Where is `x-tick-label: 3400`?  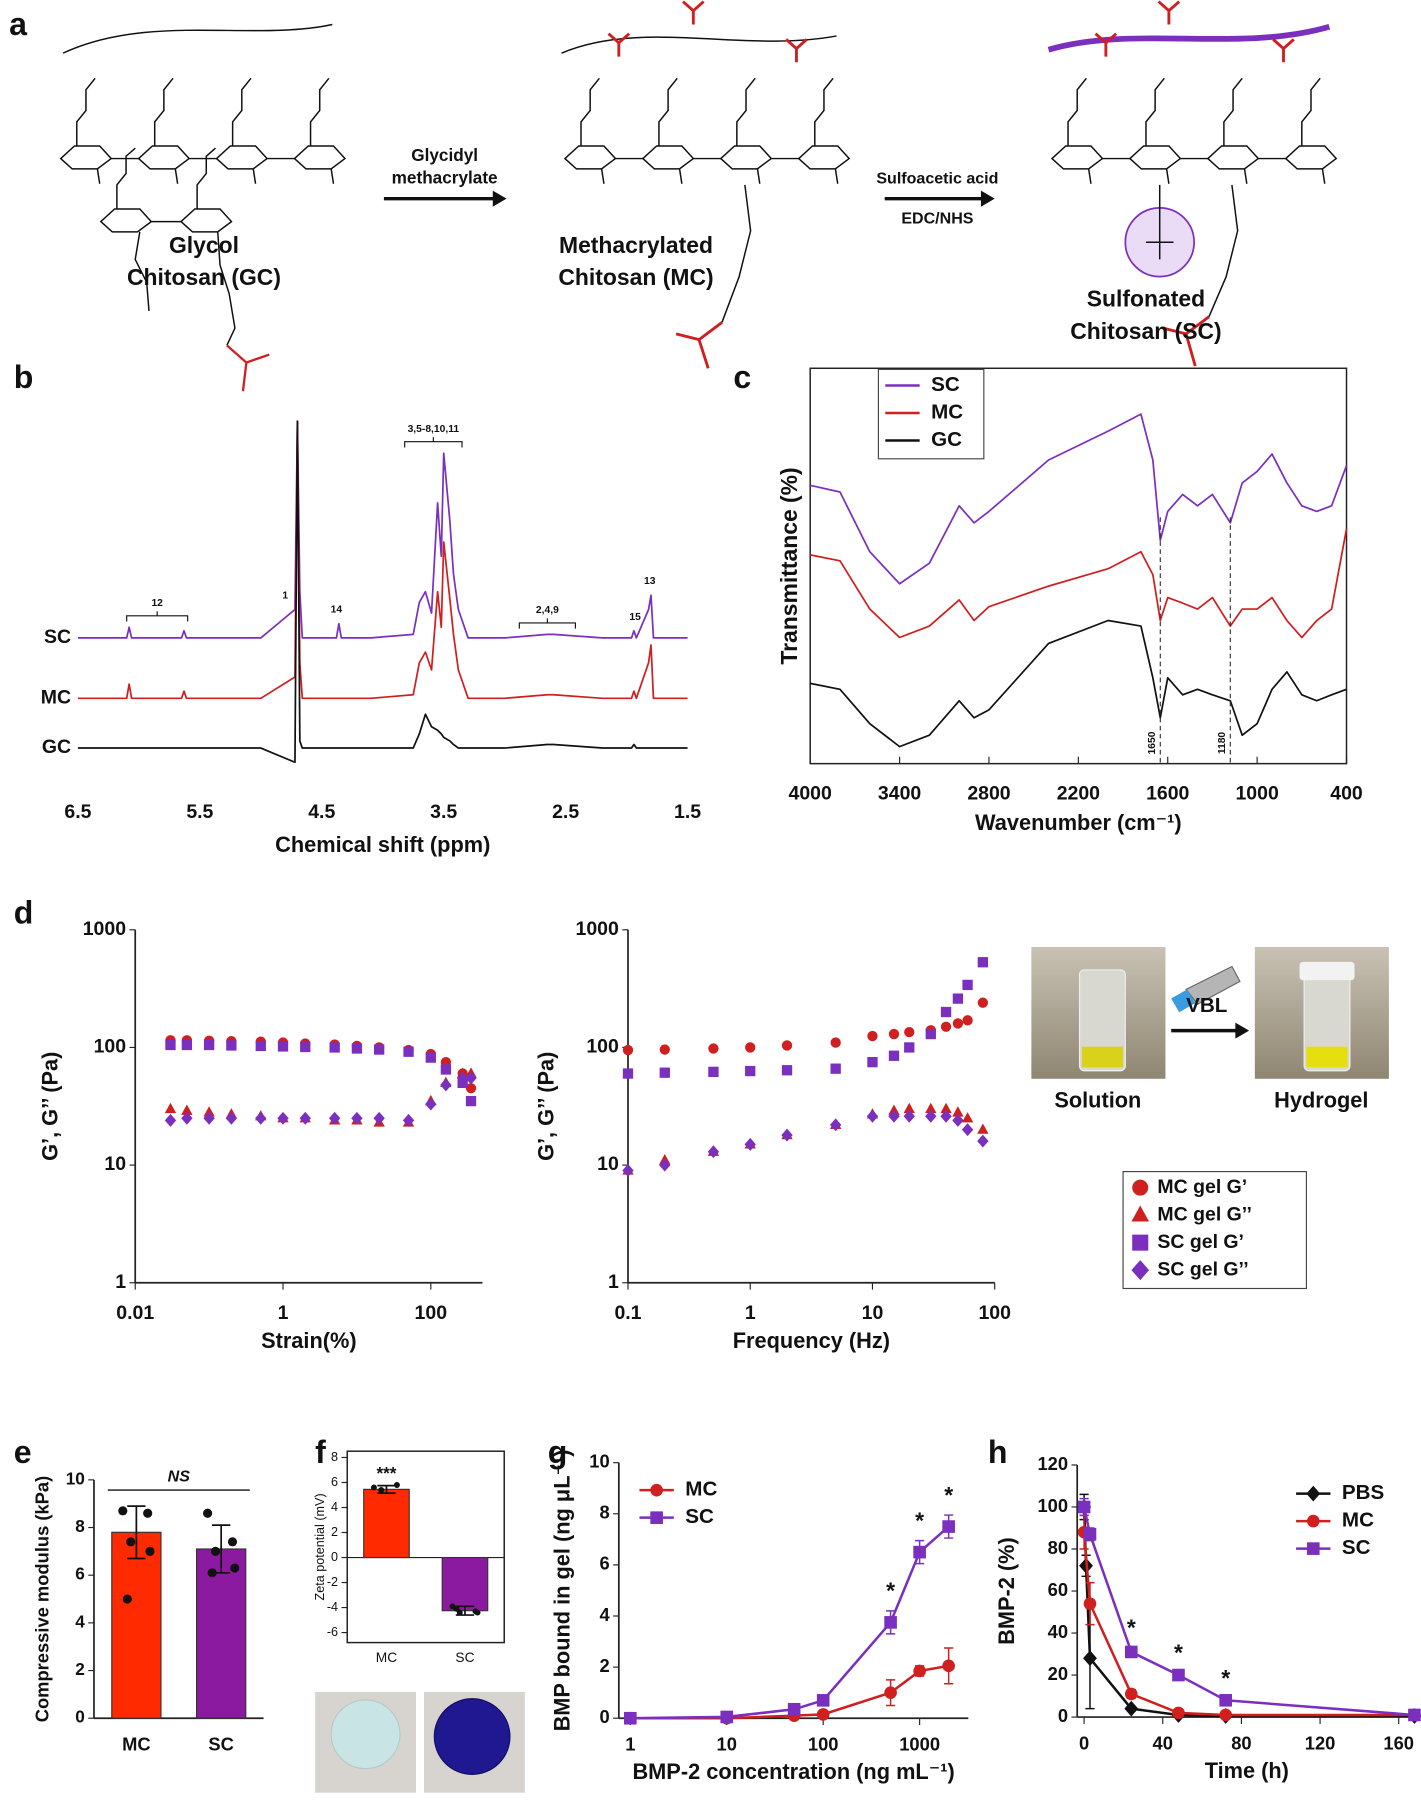 x-tick-label: 3400 is located at coordinates (899, 794).